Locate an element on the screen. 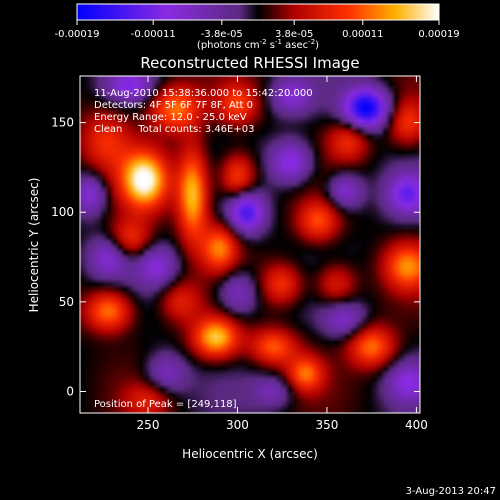 This screenshot has height=500, width=500. colorbar-tick-label: -0.00019 is located at coordinates (77, 34).